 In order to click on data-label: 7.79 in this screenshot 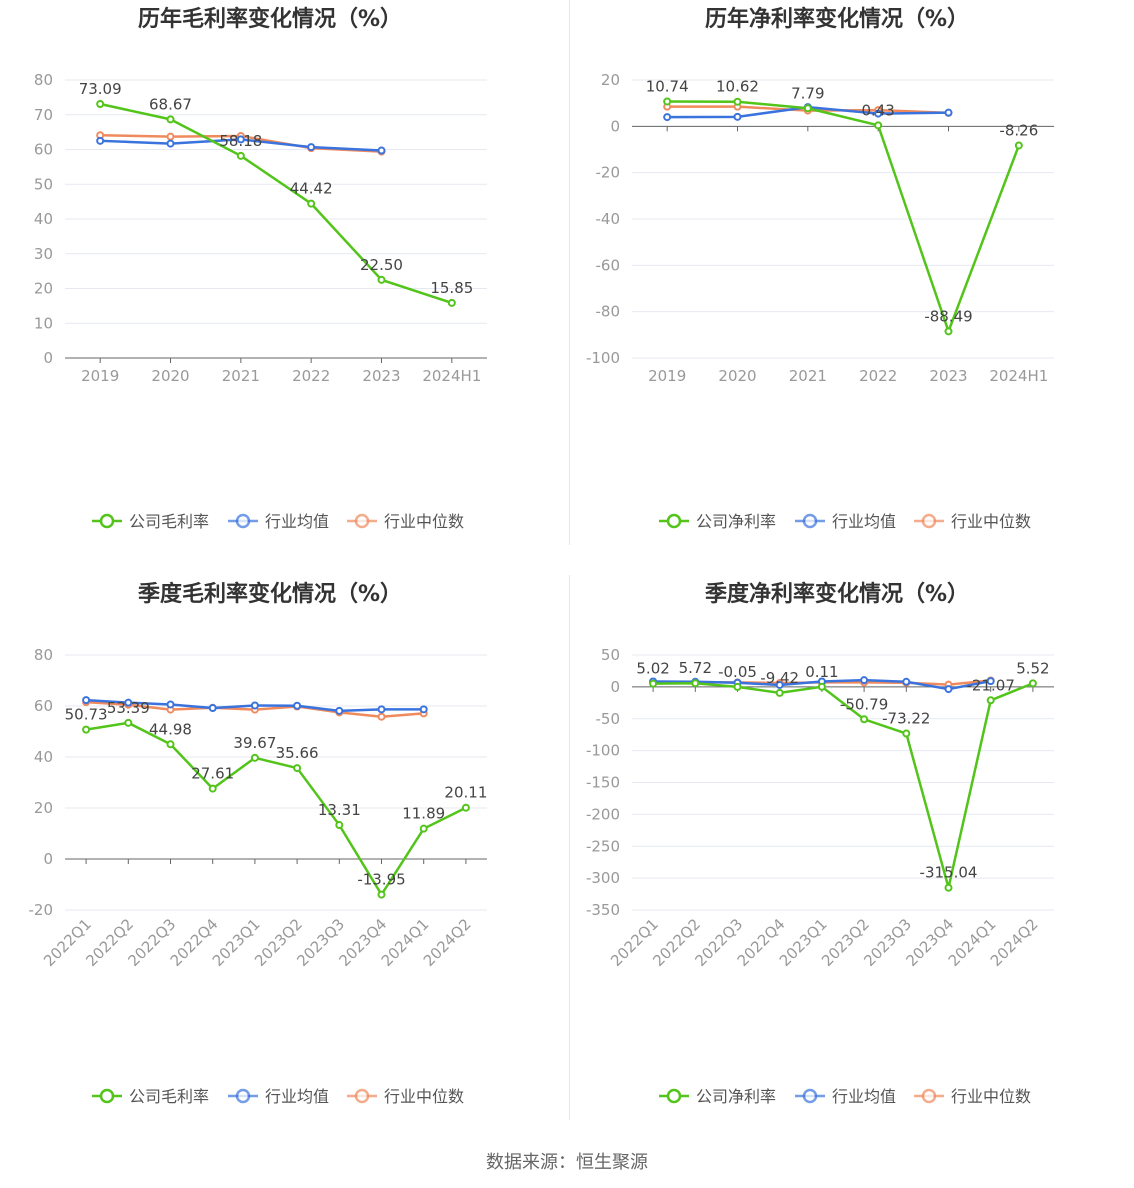, I will do `click(807, 93)`.